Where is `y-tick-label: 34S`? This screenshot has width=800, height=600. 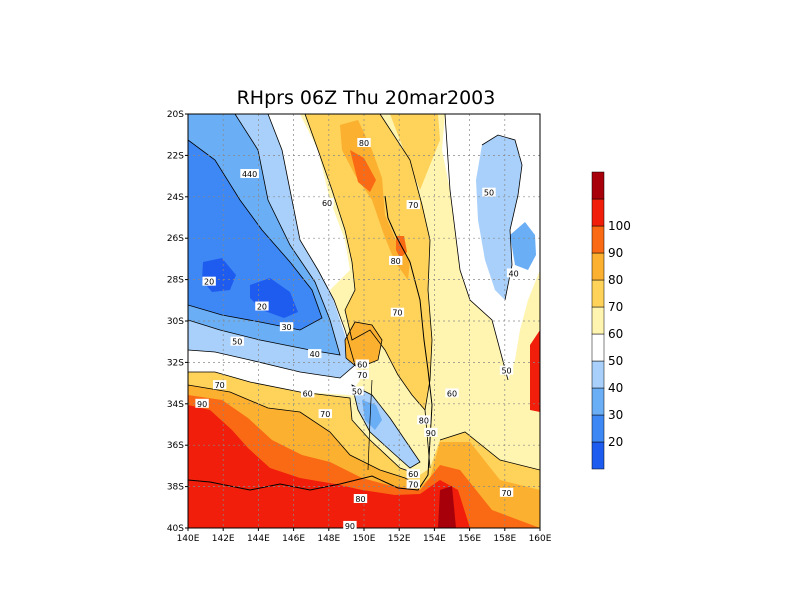 y-tick-label: 34S is located at coordinates (175, 405).